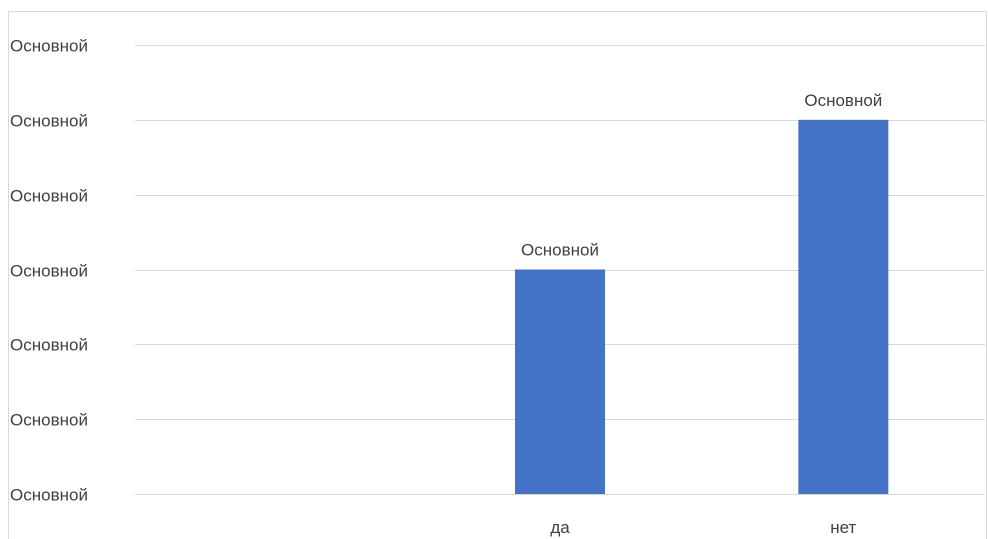  What do you see at coordinates (560, 527) in the screenshot?
I see `x-category-label: да` at bounding box center [560, 527].